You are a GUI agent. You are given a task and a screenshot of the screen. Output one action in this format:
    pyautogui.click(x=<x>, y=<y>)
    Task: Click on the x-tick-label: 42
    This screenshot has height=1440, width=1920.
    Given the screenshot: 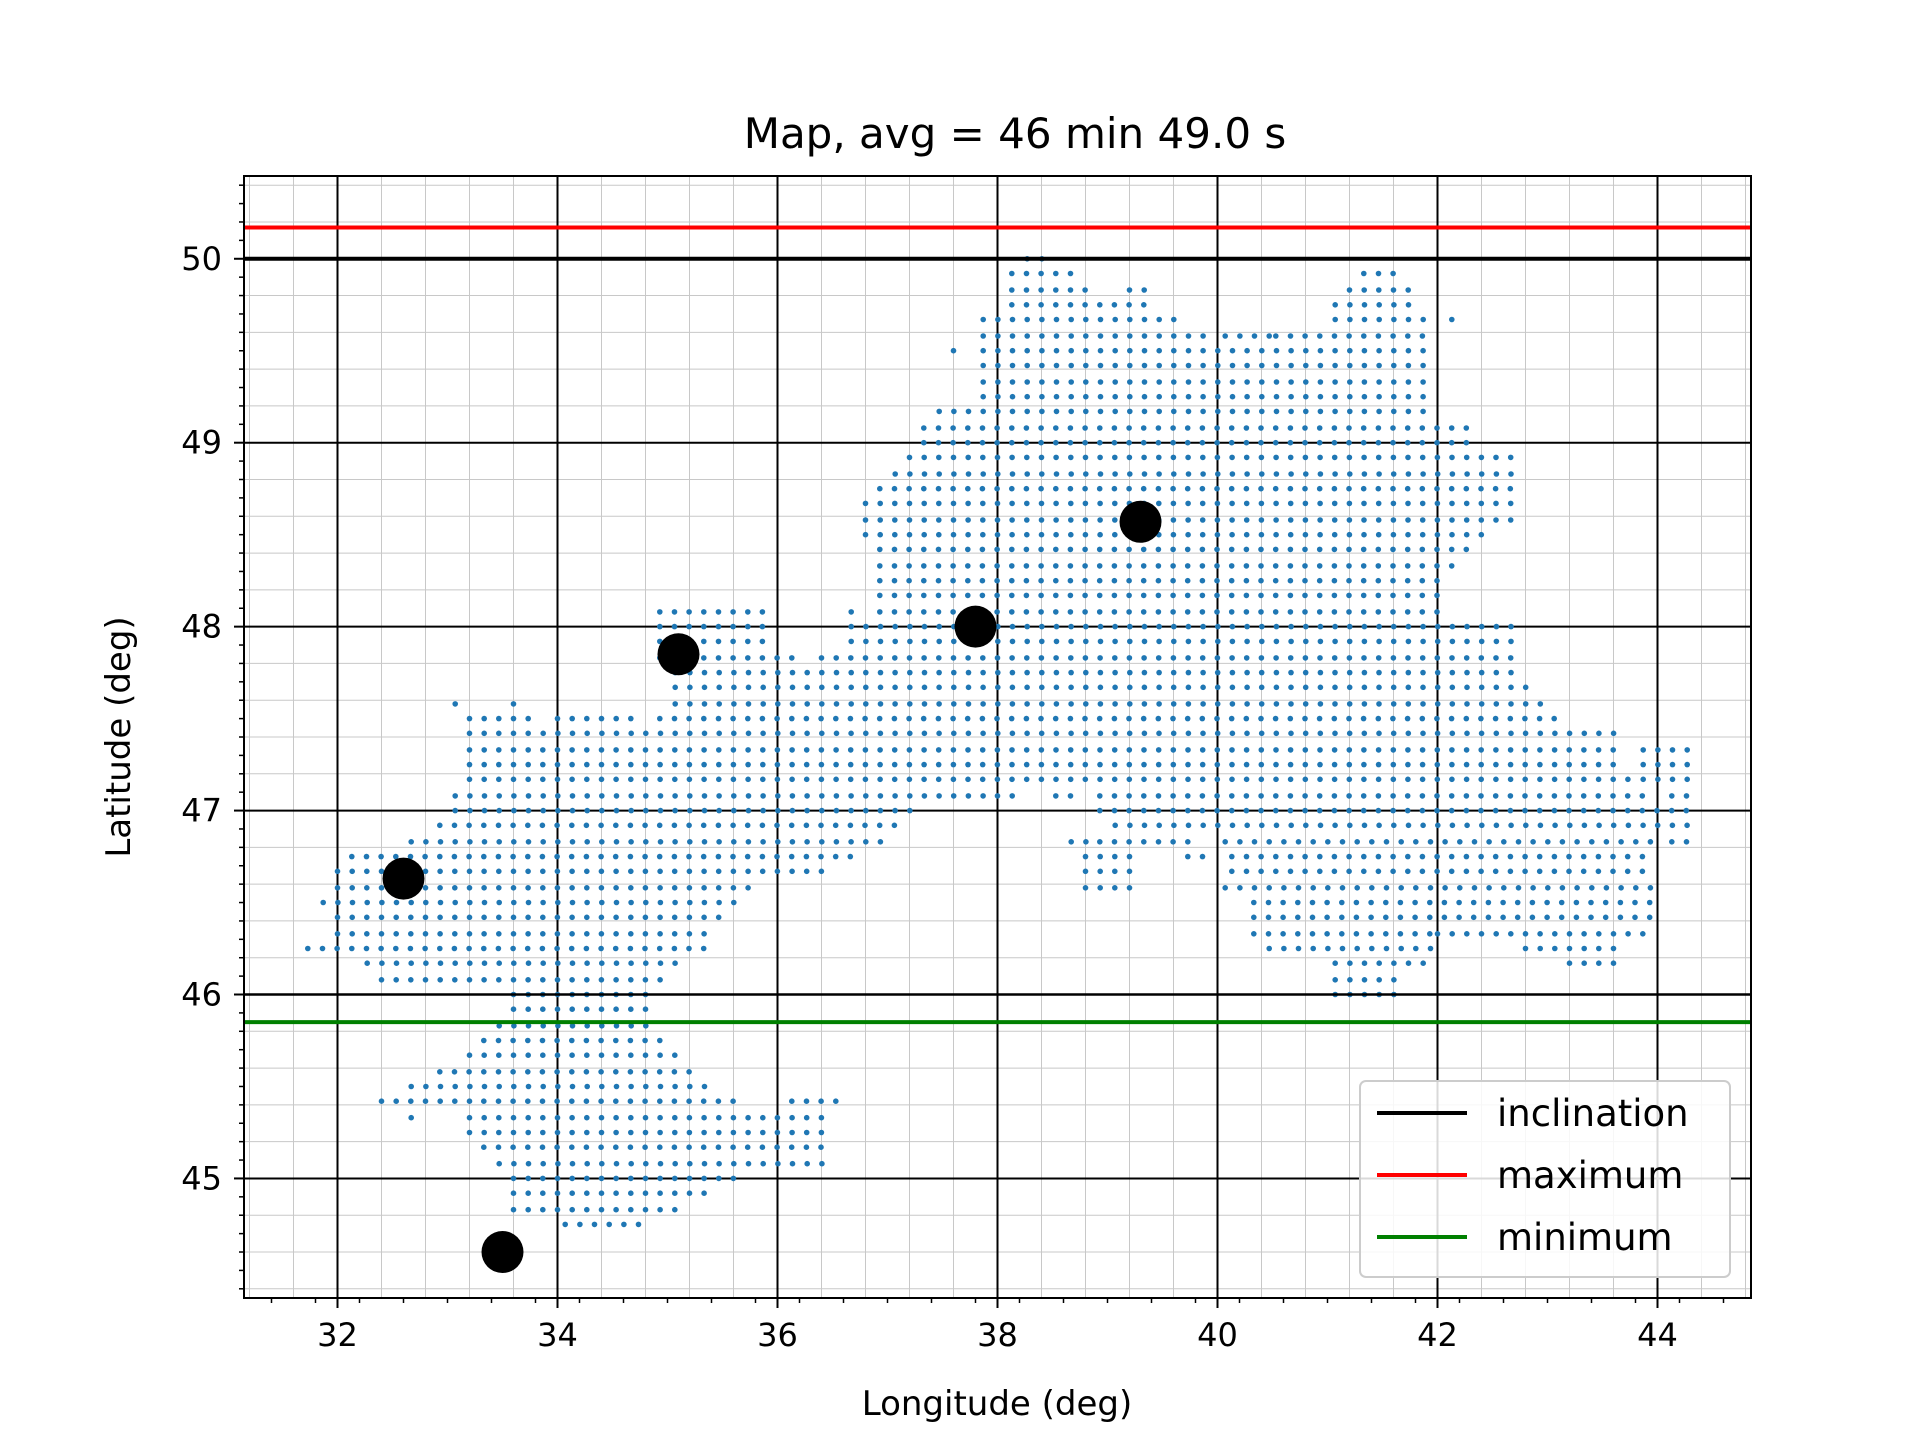 What is the action you would take?
    pyautogui.click(x=1437, y=1335)
    